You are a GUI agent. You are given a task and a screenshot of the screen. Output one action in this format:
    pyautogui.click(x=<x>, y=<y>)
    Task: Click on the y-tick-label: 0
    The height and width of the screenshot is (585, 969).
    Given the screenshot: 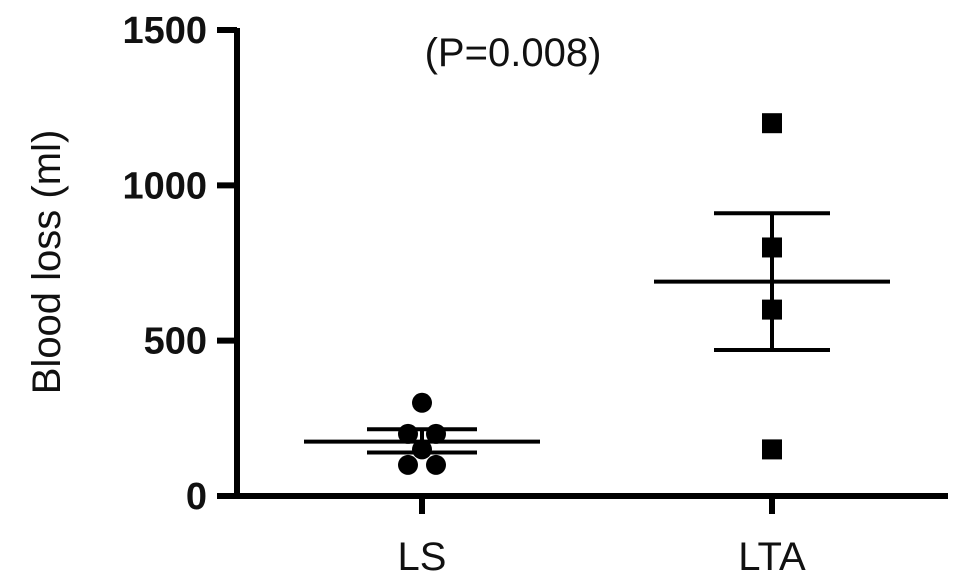 What is the action you would take?
    pyautogui.click(x=196, y=497)
    